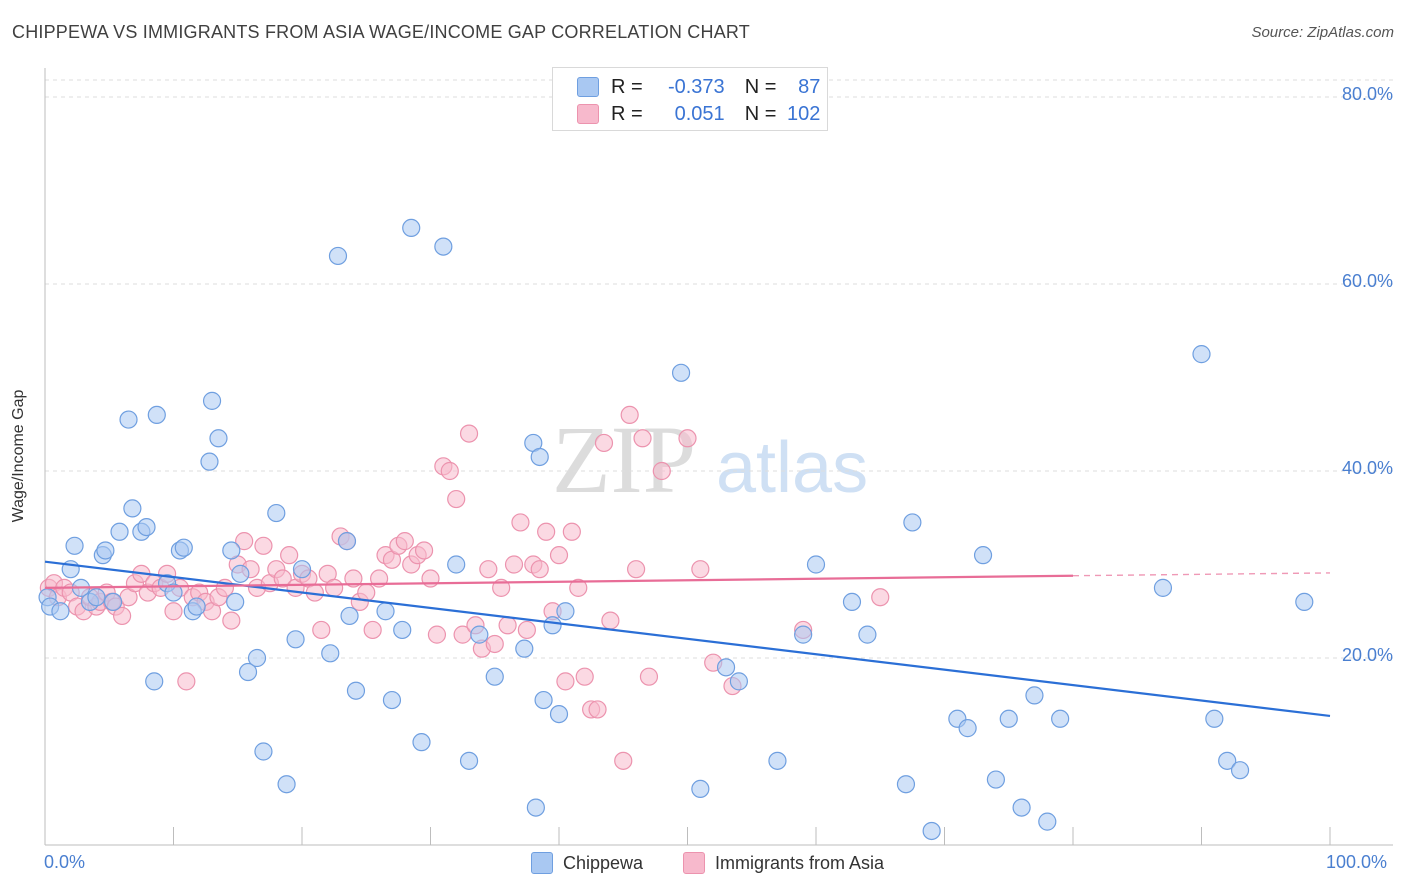 The height and width of the screenshot is (892, 1406). Describe the element at coordinates (588, 114) in the screenshot. I see `legend-swatch-immigrants` at that location.